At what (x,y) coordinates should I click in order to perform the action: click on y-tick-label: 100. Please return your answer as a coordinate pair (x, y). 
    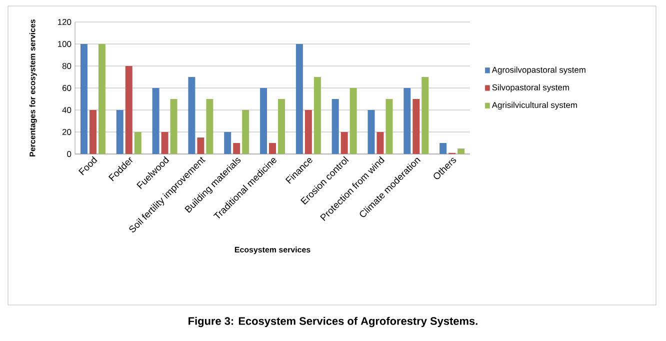
    Looking at the image, I should click on (65, 44).